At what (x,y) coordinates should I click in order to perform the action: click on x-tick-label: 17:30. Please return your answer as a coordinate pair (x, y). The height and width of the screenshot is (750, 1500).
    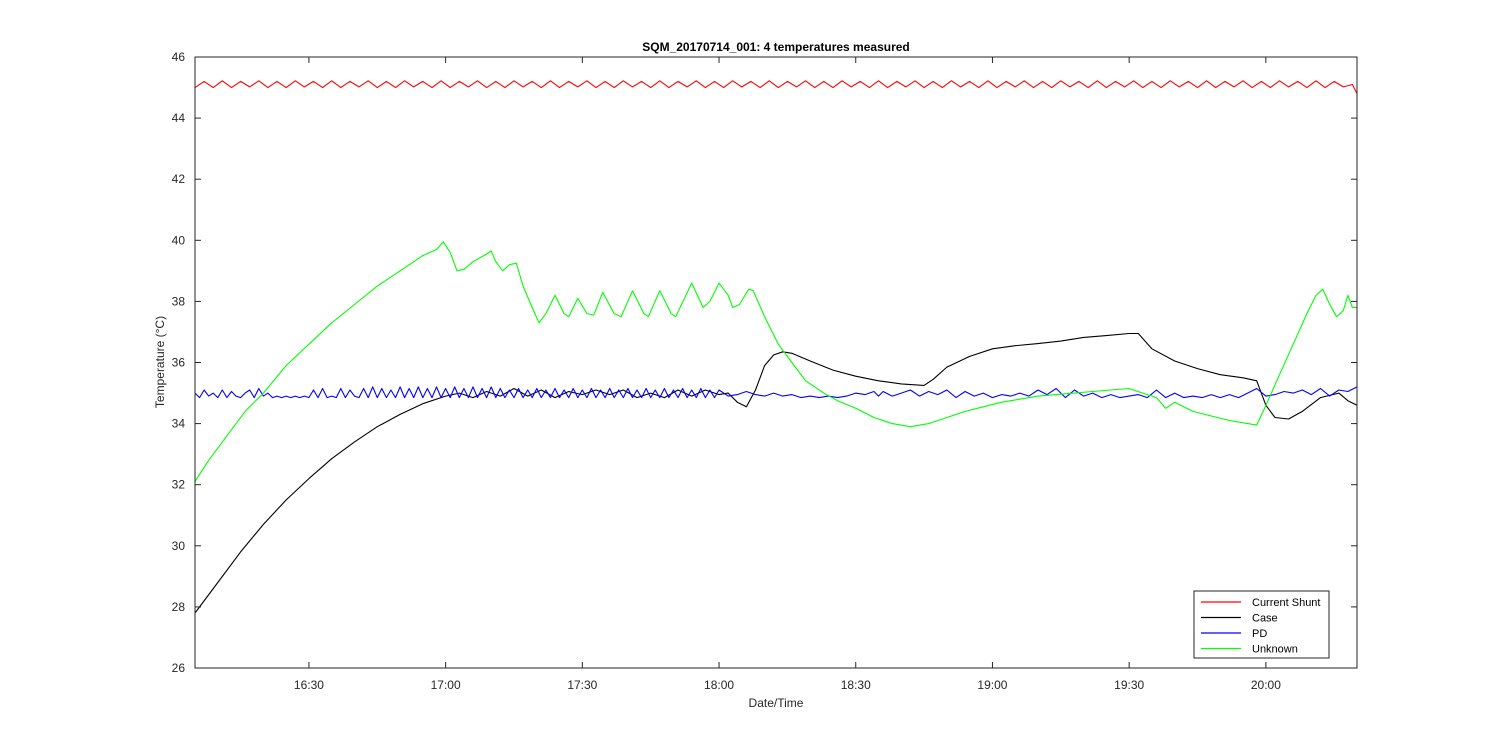
    Looking at the image, I should click on (582, 685).